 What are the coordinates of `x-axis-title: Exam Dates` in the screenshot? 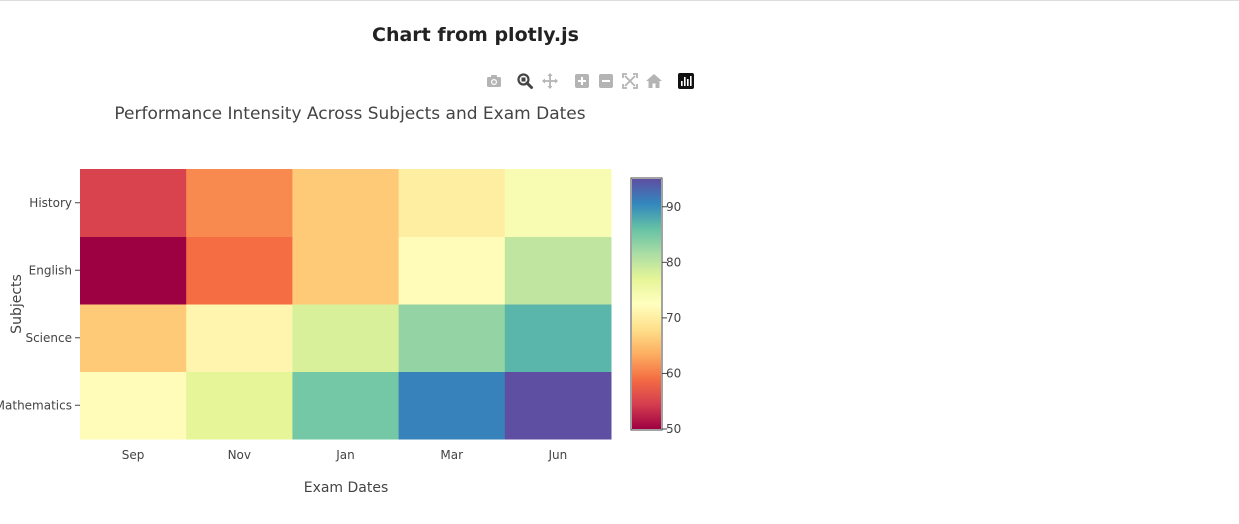 It's located at (346, 488).